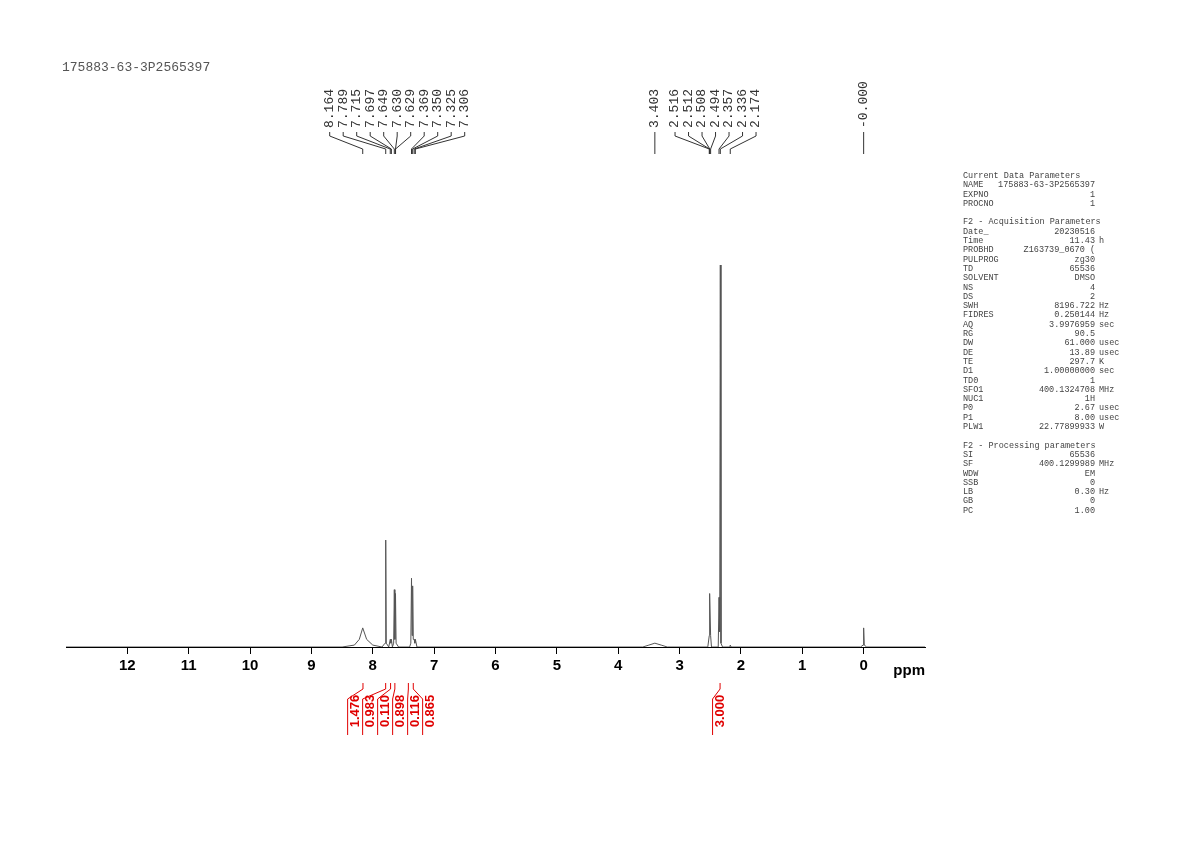 Image resolution: width=1190 pixels, height=842 pixels. Describe the element at coordinates (1029, 203) in the screenshot. I see `text: PROCNO 1` at that location.